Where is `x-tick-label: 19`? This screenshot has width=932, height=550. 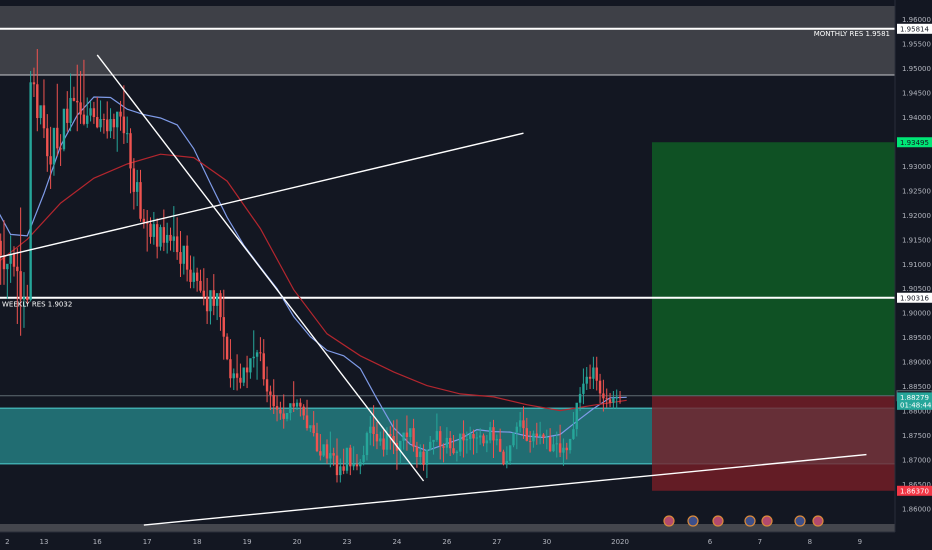 x-tick-label: 19 is located at coordinates (247, 542).